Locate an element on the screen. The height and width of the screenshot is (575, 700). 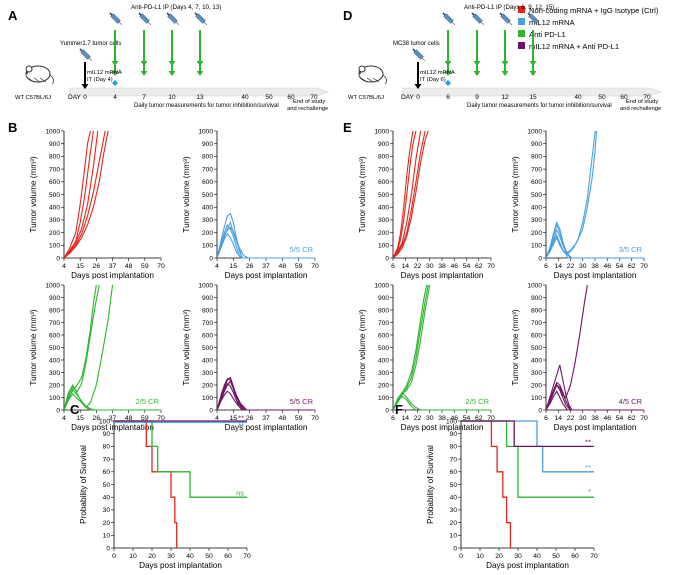
y-tick-label: 500 is located at coordinates (54, 195).